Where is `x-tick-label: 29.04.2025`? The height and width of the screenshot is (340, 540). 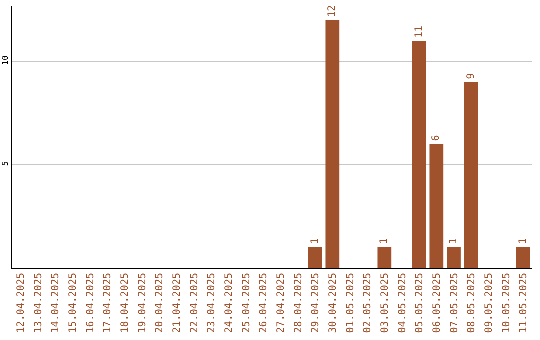
x-tick-label: 29.04.2025 is located at coordinates (316, 303).